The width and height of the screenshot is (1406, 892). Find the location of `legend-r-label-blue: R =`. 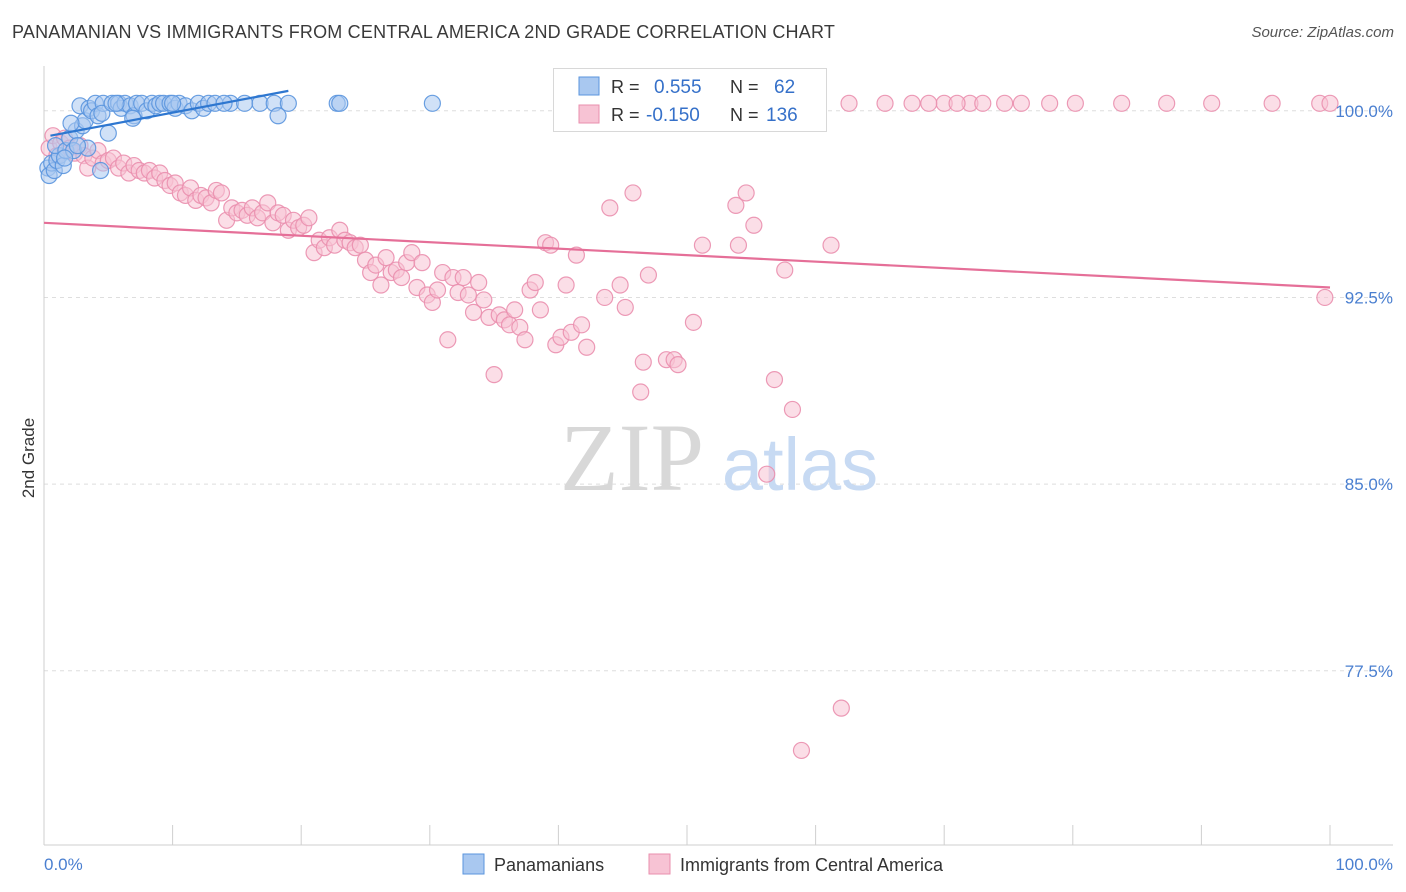

legend-r-label-blue: R = is located at coordinates (625, 87).